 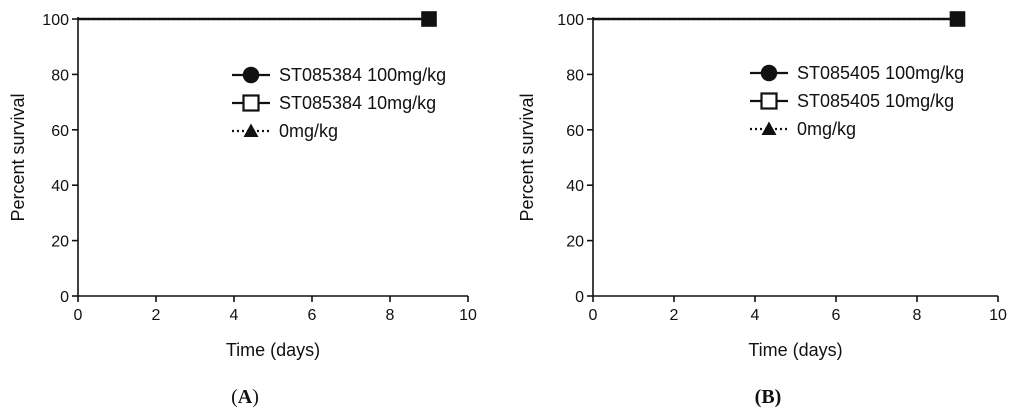 What do you see at coordinates (245, 397) in the screenshot?
I see `panel-label-A: (A)` at bounding box center [245, 397].